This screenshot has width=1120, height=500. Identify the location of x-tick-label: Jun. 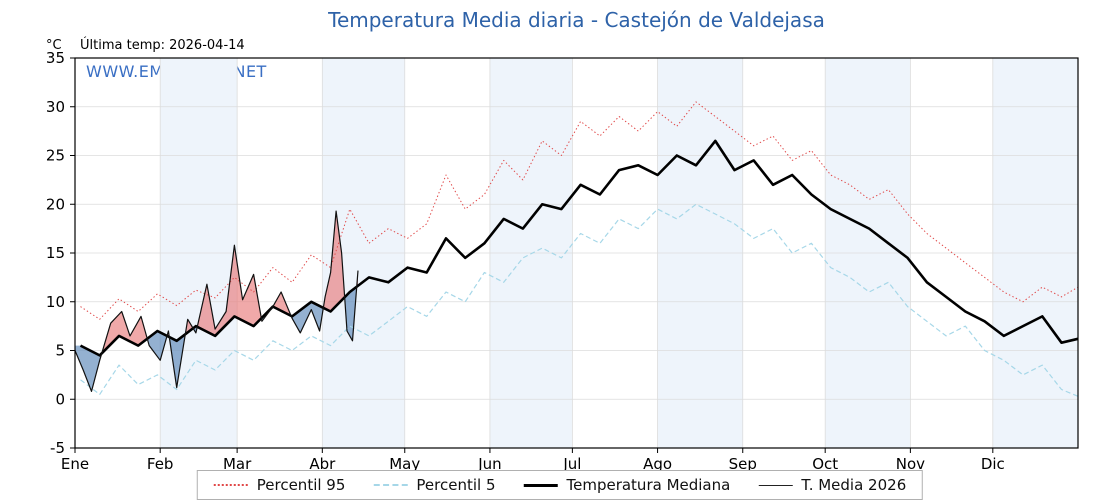
(489, 464).